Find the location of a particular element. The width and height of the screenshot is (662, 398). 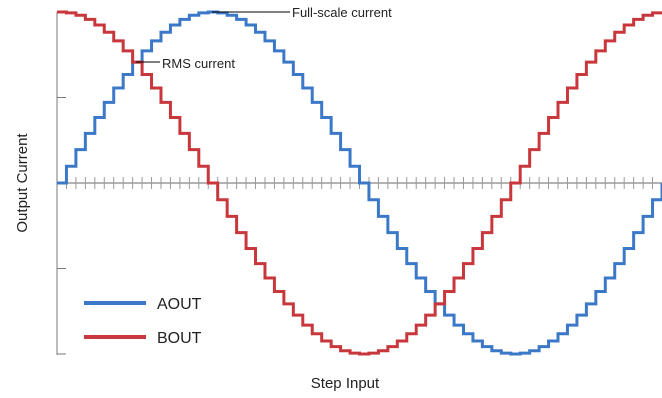

legend-label-bout: BOUT is located at coordinates (179, 338).